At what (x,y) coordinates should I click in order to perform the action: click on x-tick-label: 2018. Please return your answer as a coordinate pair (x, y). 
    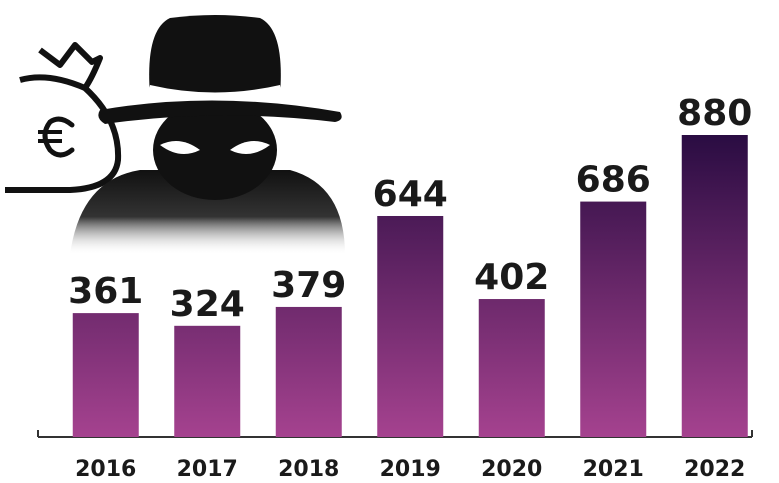
    Looking at the image, I should click on (308, 469).